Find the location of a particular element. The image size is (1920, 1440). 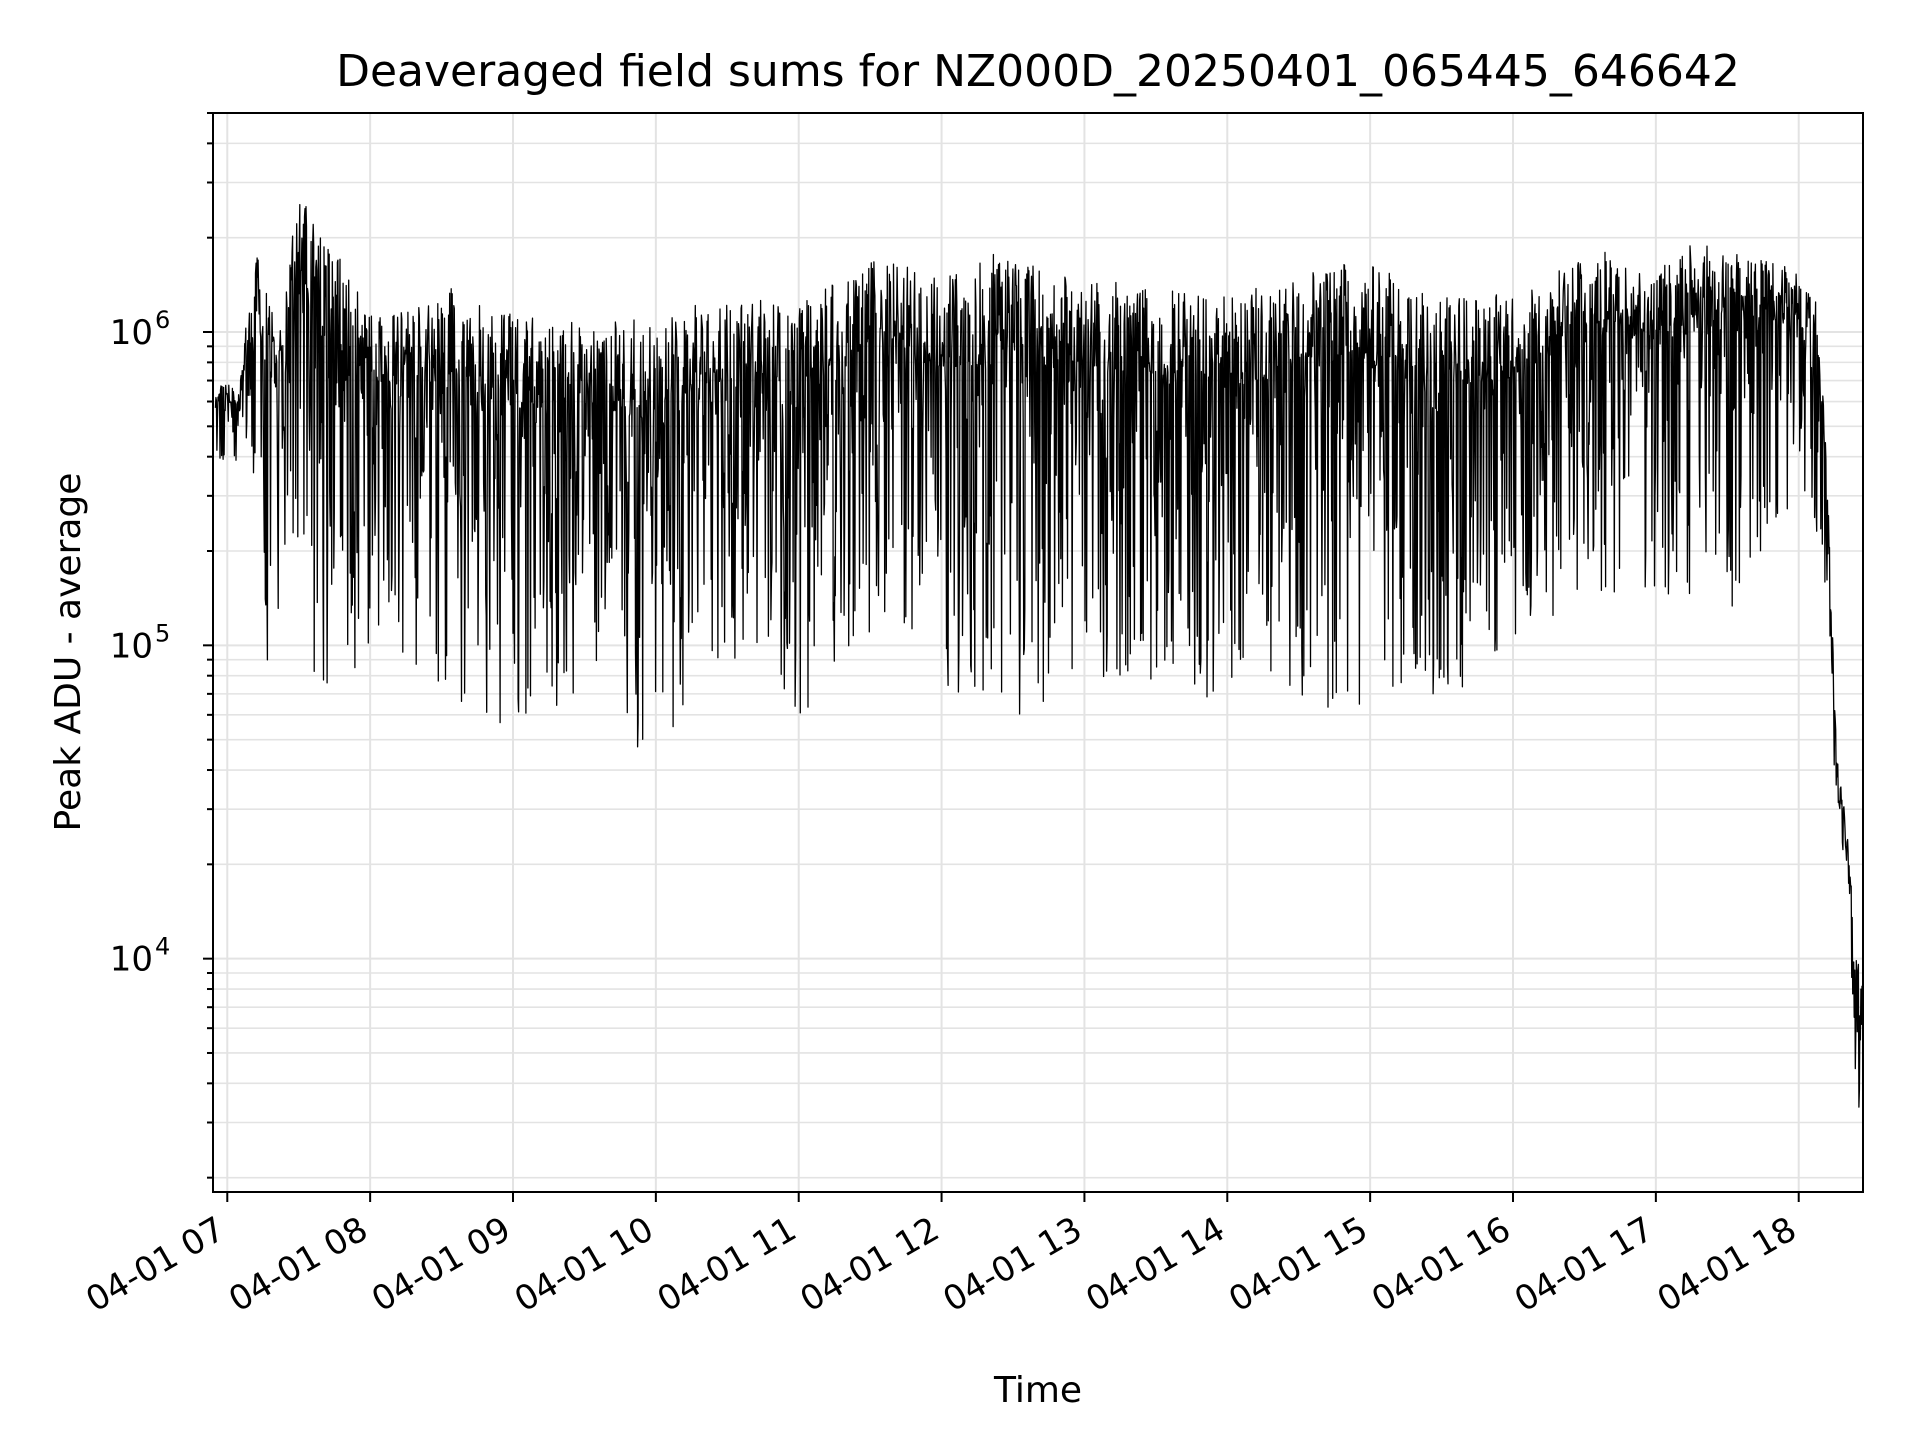

x-axis-label: Time is located at coordinates (1037, 1390).